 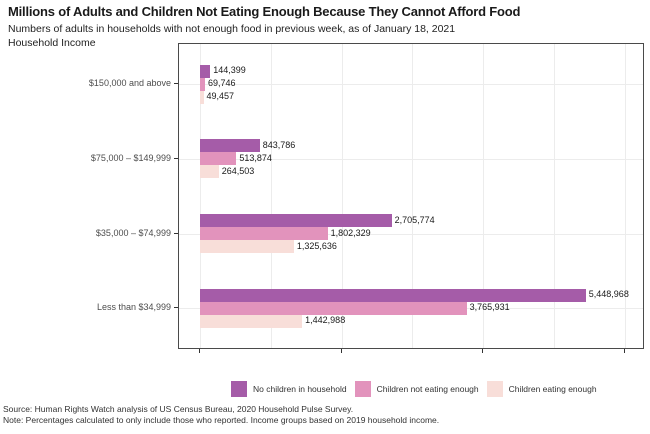 I want to click on legend-item: Children eating enough, so click(x=541, y=389).